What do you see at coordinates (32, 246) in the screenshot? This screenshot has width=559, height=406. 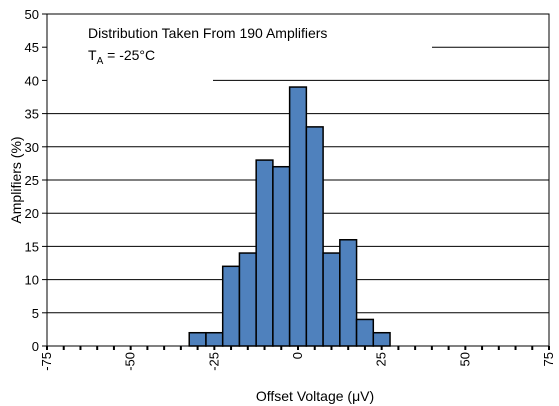 I see `y-tick-label: 15` at bounding box center [32, 246].